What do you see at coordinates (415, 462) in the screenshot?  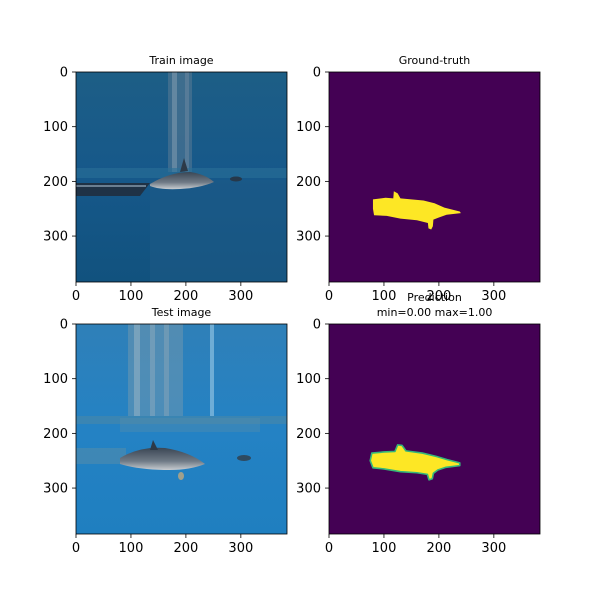 I see `prediction-mask` at bounding box center [415, 462].